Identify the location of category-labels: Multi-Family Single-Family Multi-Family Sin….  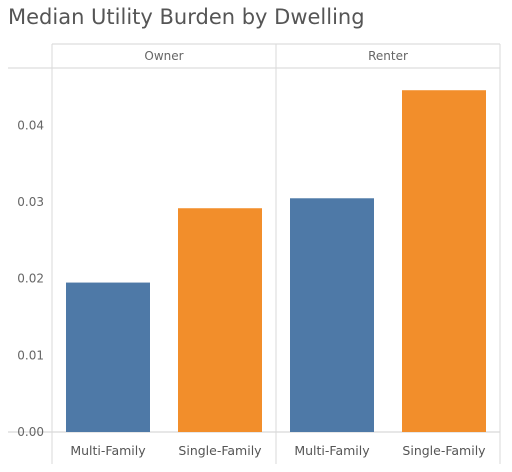
(278, 450).